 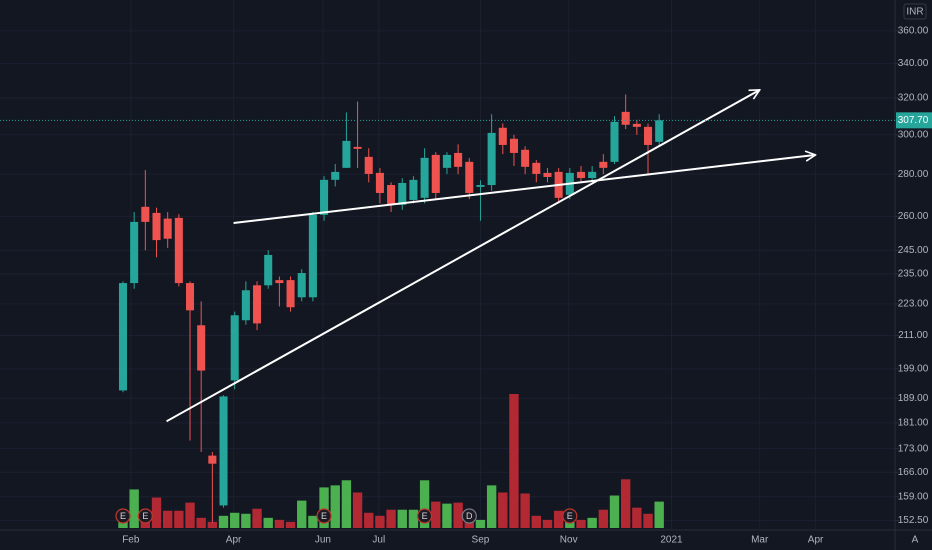 I want to click on currency-box, so click(x=915, y=11).